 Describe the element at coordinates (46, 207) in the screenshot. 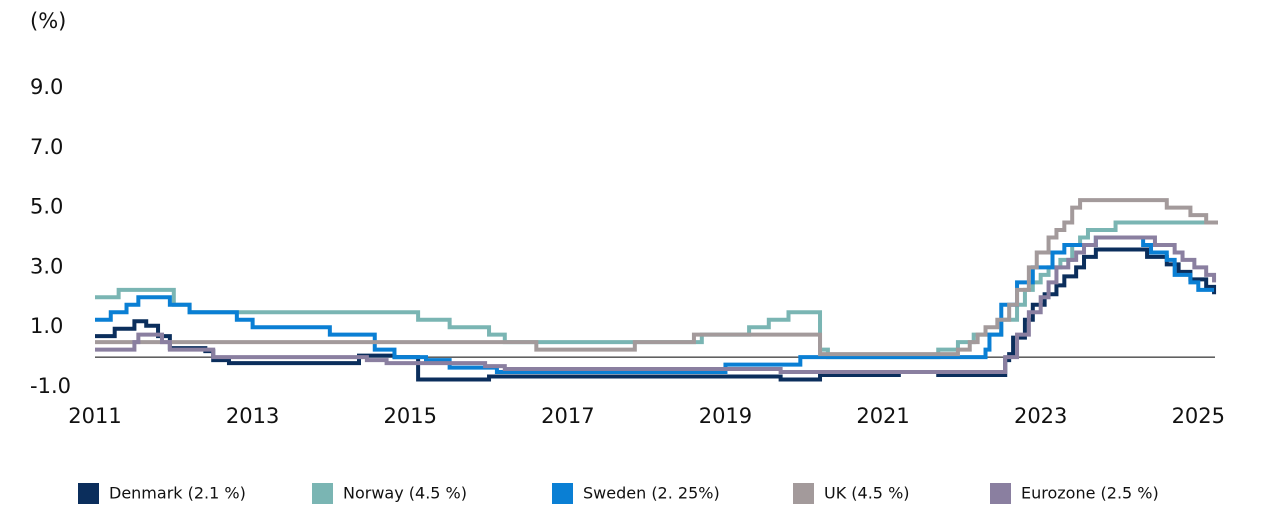

I see `y-tick-label: 5.0` at that location.